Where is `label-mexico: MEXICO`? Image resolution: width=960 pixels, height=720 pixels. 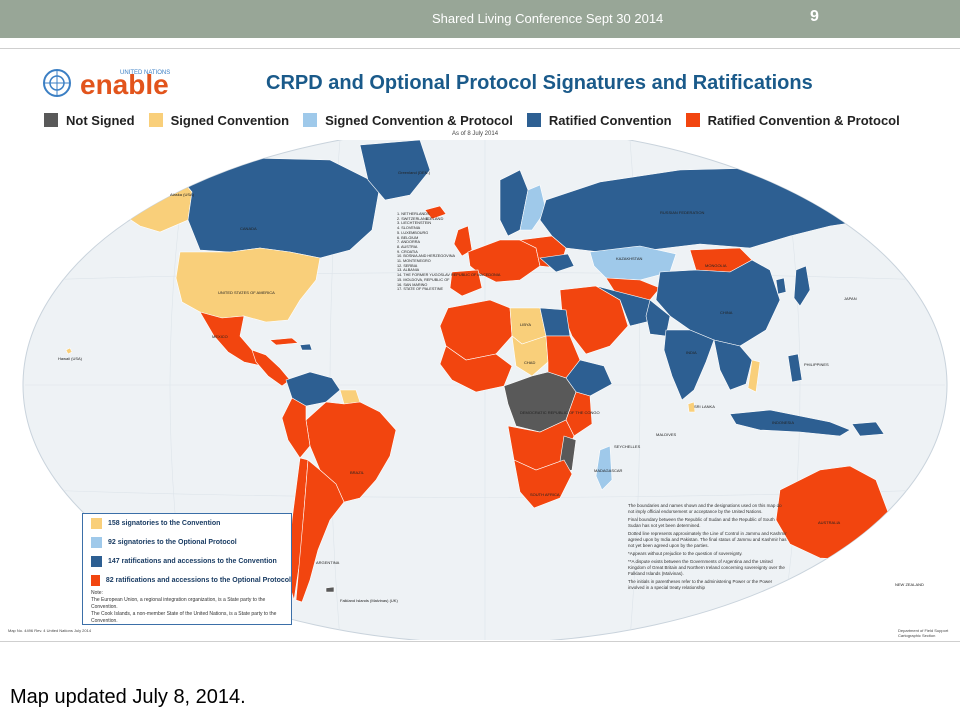 label-mexico: MEXICO is located at coordinates (220, 336).